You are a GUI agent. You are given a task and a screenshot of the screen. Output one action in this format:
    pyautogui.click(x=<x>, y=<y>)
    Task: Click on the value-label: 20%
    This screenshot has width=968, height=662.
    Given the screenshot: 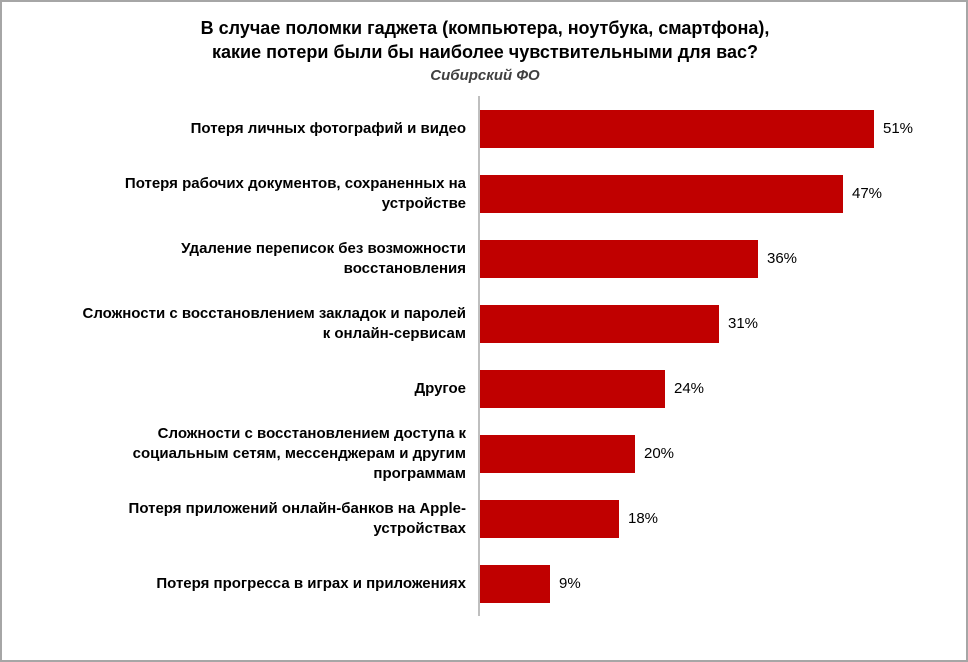 What is the action you would take?
    pyautogui.click(x=659, y=453)
    